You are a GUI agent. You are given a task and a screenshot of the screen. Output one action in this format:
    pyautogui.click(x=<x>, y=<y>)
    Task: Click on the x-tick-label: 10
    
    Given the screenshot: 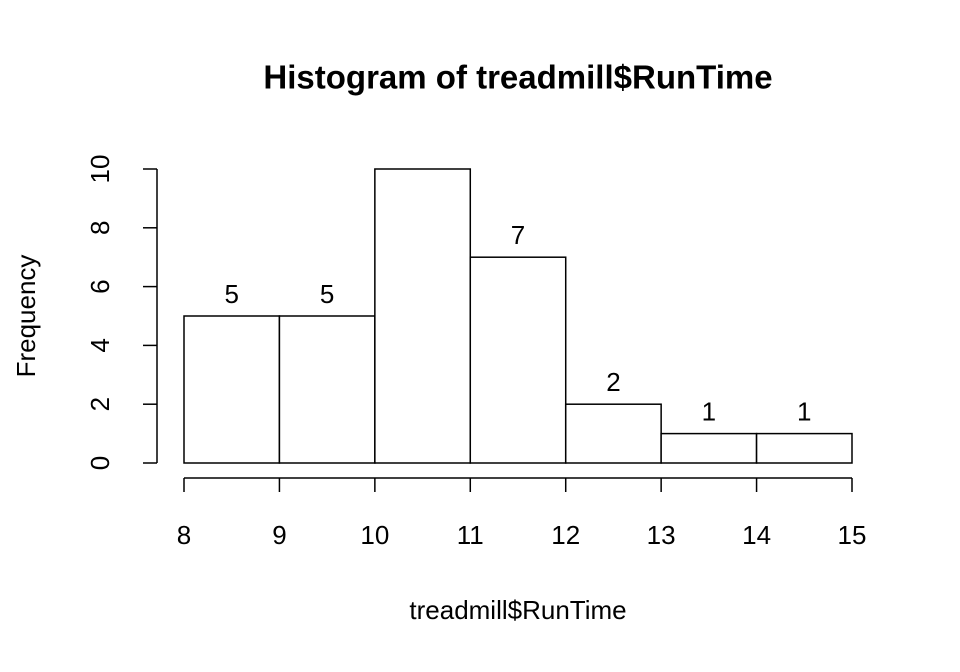 What is the action you would take?
    pyautogui.click(x=374, y=535)
    